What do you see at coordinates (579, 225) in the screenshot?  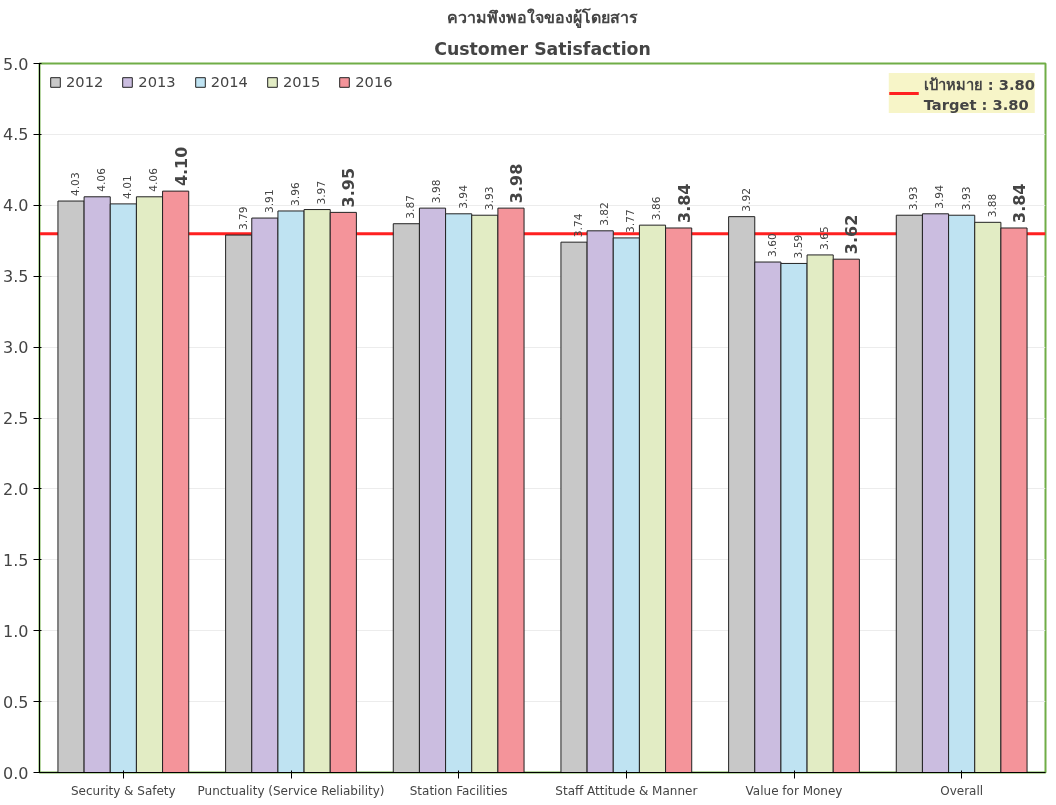 I see `data-label: 3.74` at bounding box center [579, 225].